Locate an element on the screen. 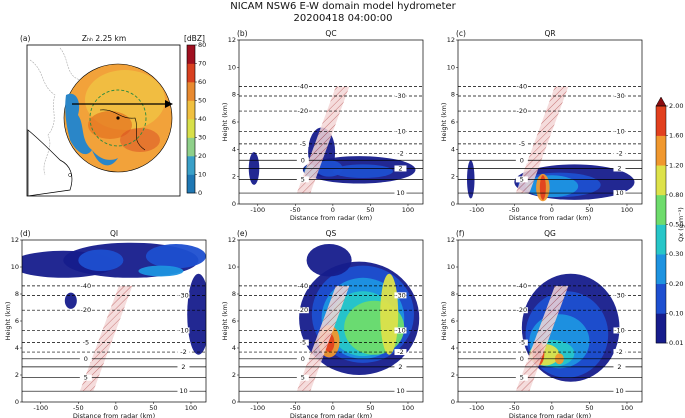 This screenshot has width=685, height=418. colorbar-label: Qx (g m⁻³) is located at coordinates (681, 224).